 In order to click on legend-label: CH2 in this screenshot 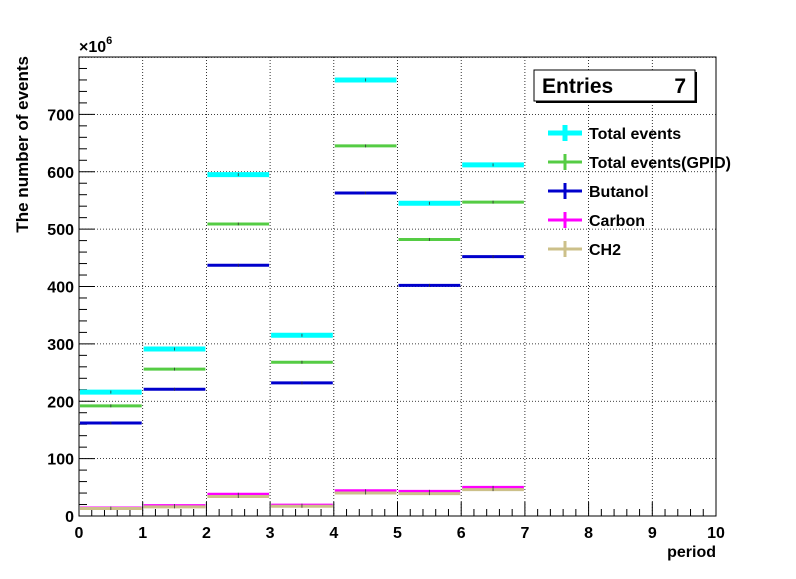, I will do `click(605, 250)`.